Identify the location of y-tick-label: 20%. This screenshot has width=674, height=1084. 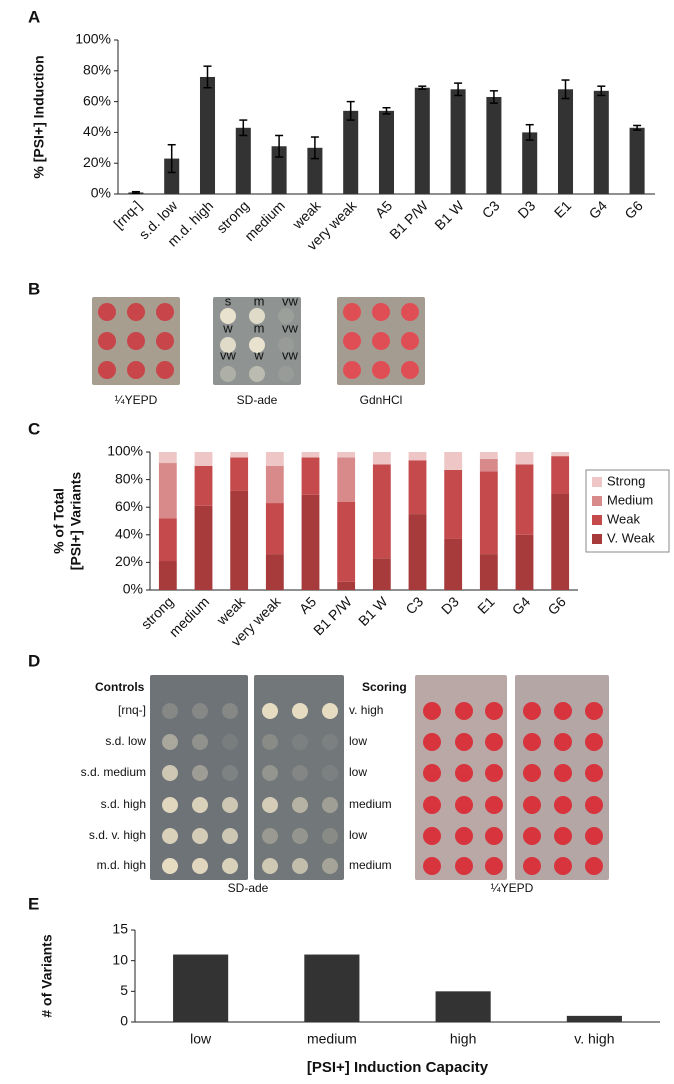
(97, 162).